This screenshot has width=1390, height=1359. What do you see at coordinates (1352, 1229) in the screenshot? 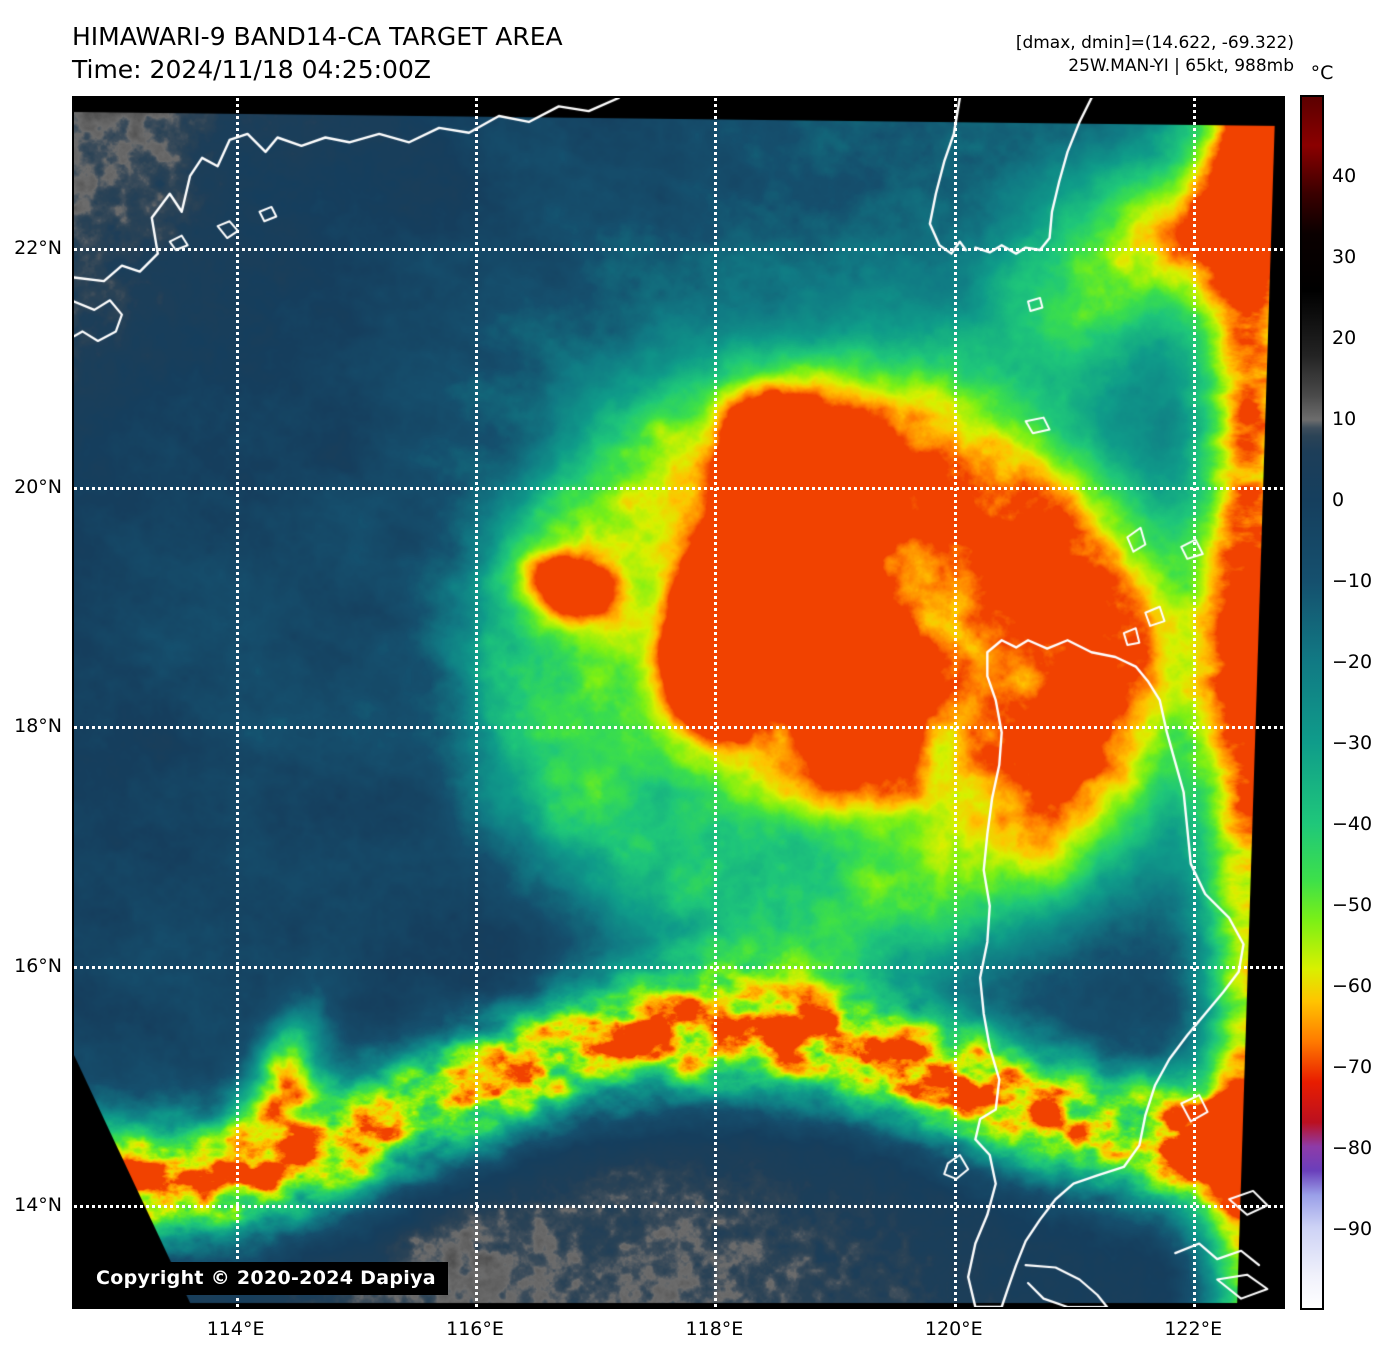
I see `colorbar-tick--90: −90` at bounding box center [1352, 1229].